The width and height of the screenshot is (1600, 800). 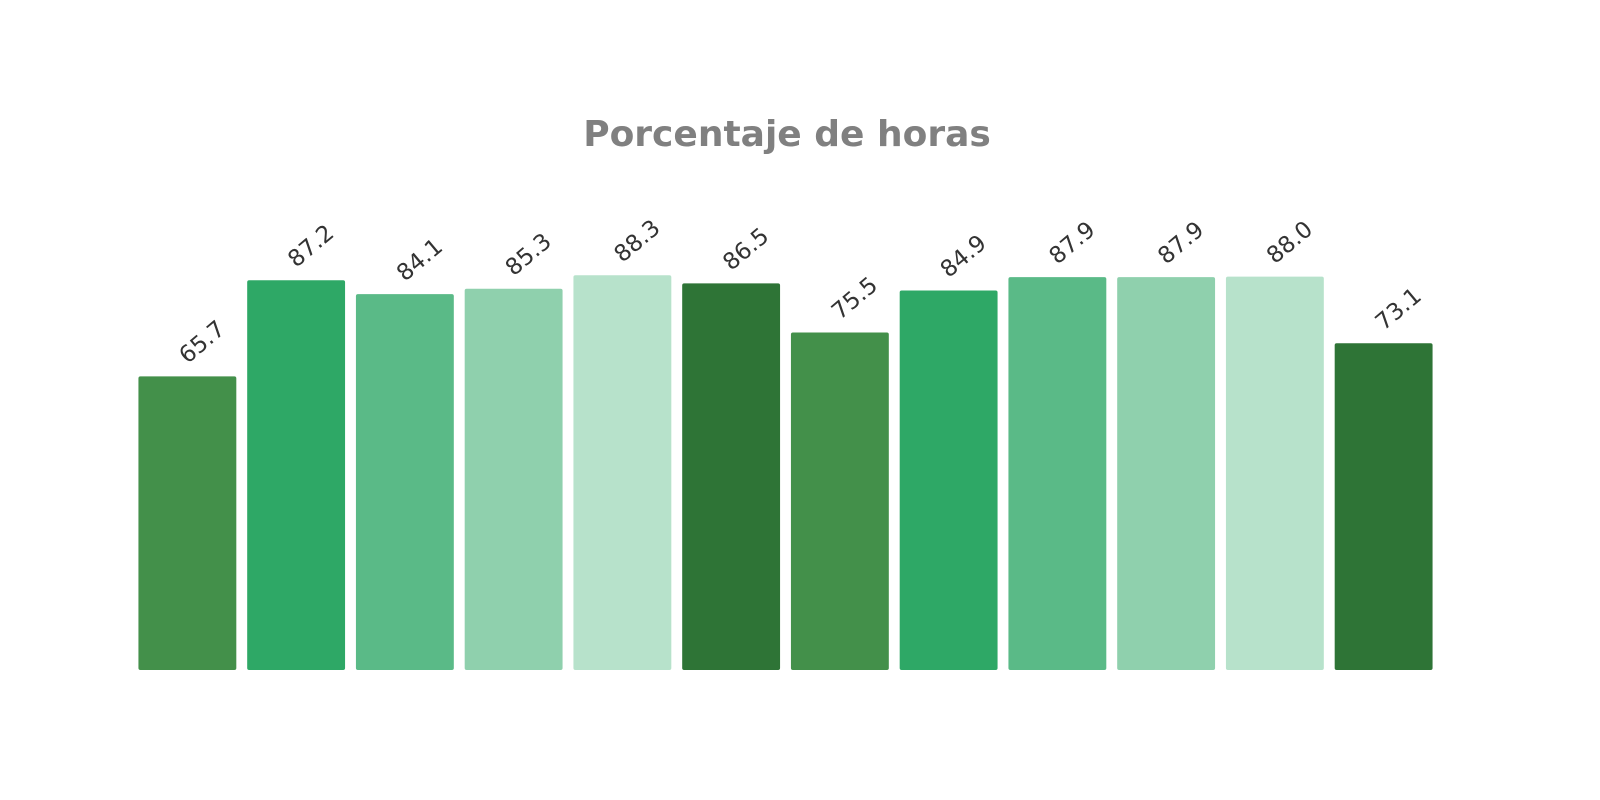 What do you see at coordinates (529, 254) in the screenshot?
I see `value-label: 85.3` at bounding box center [529, 254].